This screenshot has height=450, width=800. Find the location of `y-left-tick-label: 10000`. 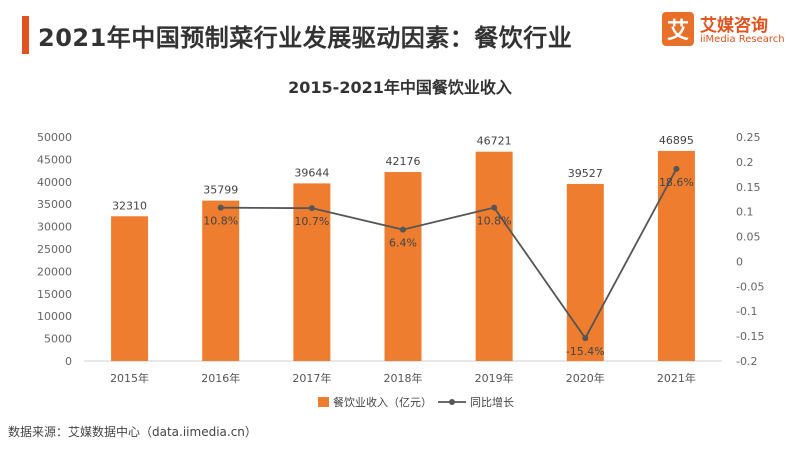

y-left-tick-label: 10000 is located at coordinates (54, 316).